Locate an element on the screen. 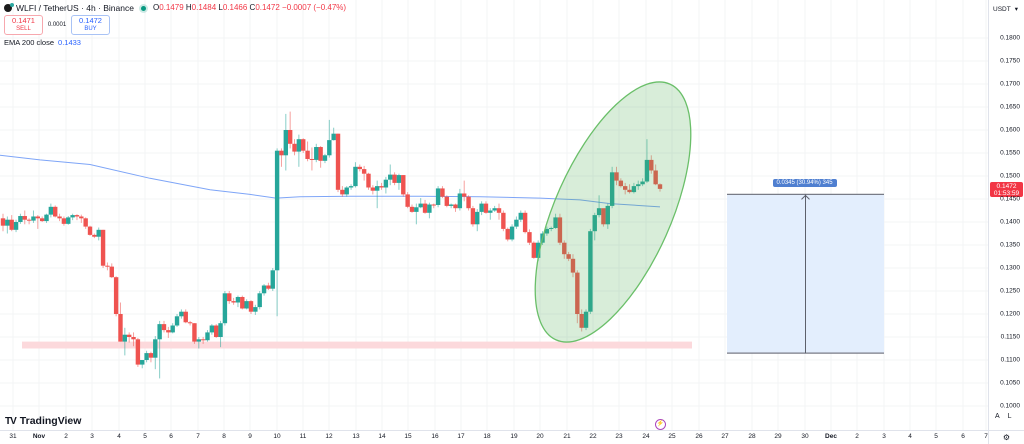 The height and width of the screenshot is (444, 1024). time-tick-label: 30 is located at coordinates (805, 436).